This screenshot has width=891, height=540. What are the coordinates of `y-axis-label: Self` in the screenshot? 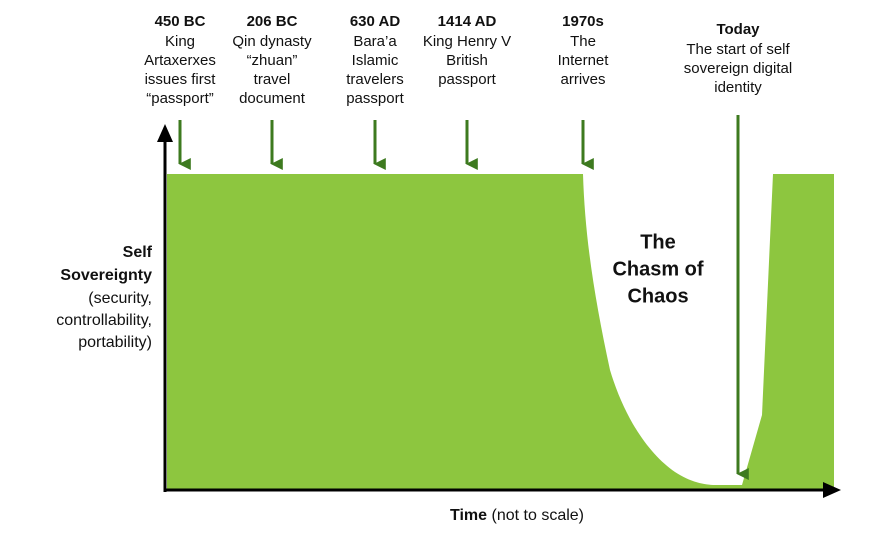 It's located at (138, 252).